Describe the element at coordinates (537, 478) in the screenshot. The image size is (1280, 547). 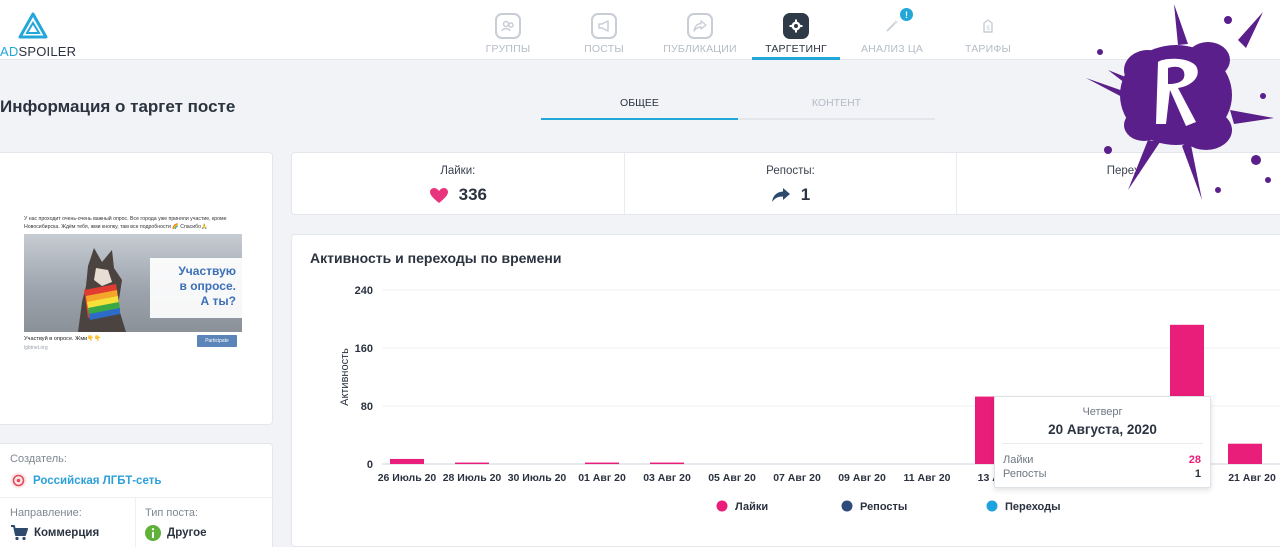
I see `x-tick-label: 30 Июль 20` at that location.